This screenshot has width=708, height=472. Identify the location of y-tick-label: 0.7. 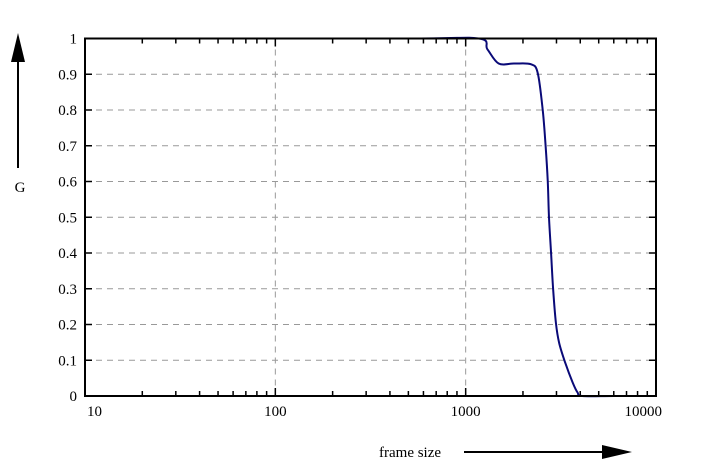
(67, 147).